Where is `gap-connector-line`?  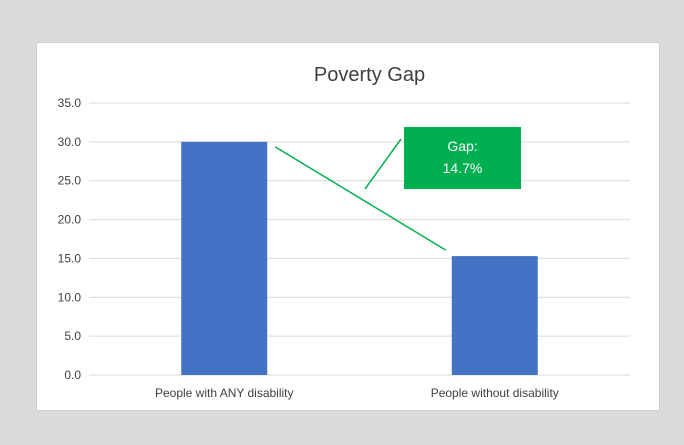 gap-connector-line is located at coordinates (360, 198).